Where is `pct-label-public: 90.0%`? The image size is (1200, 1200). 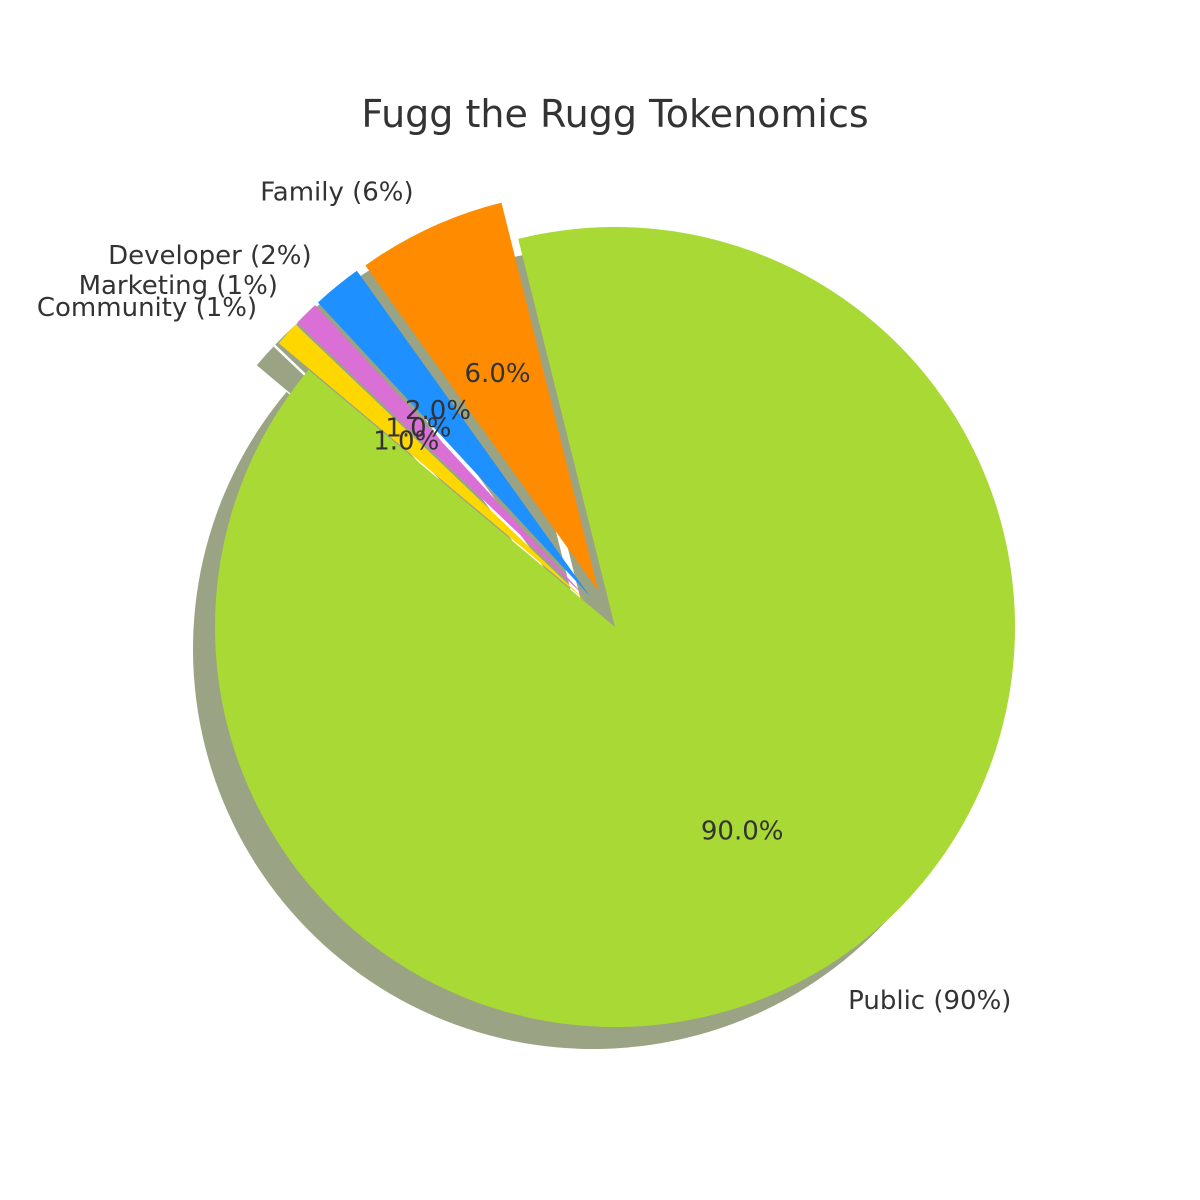
pct-label-public: 90.0% is located at coordinates (742, 832).